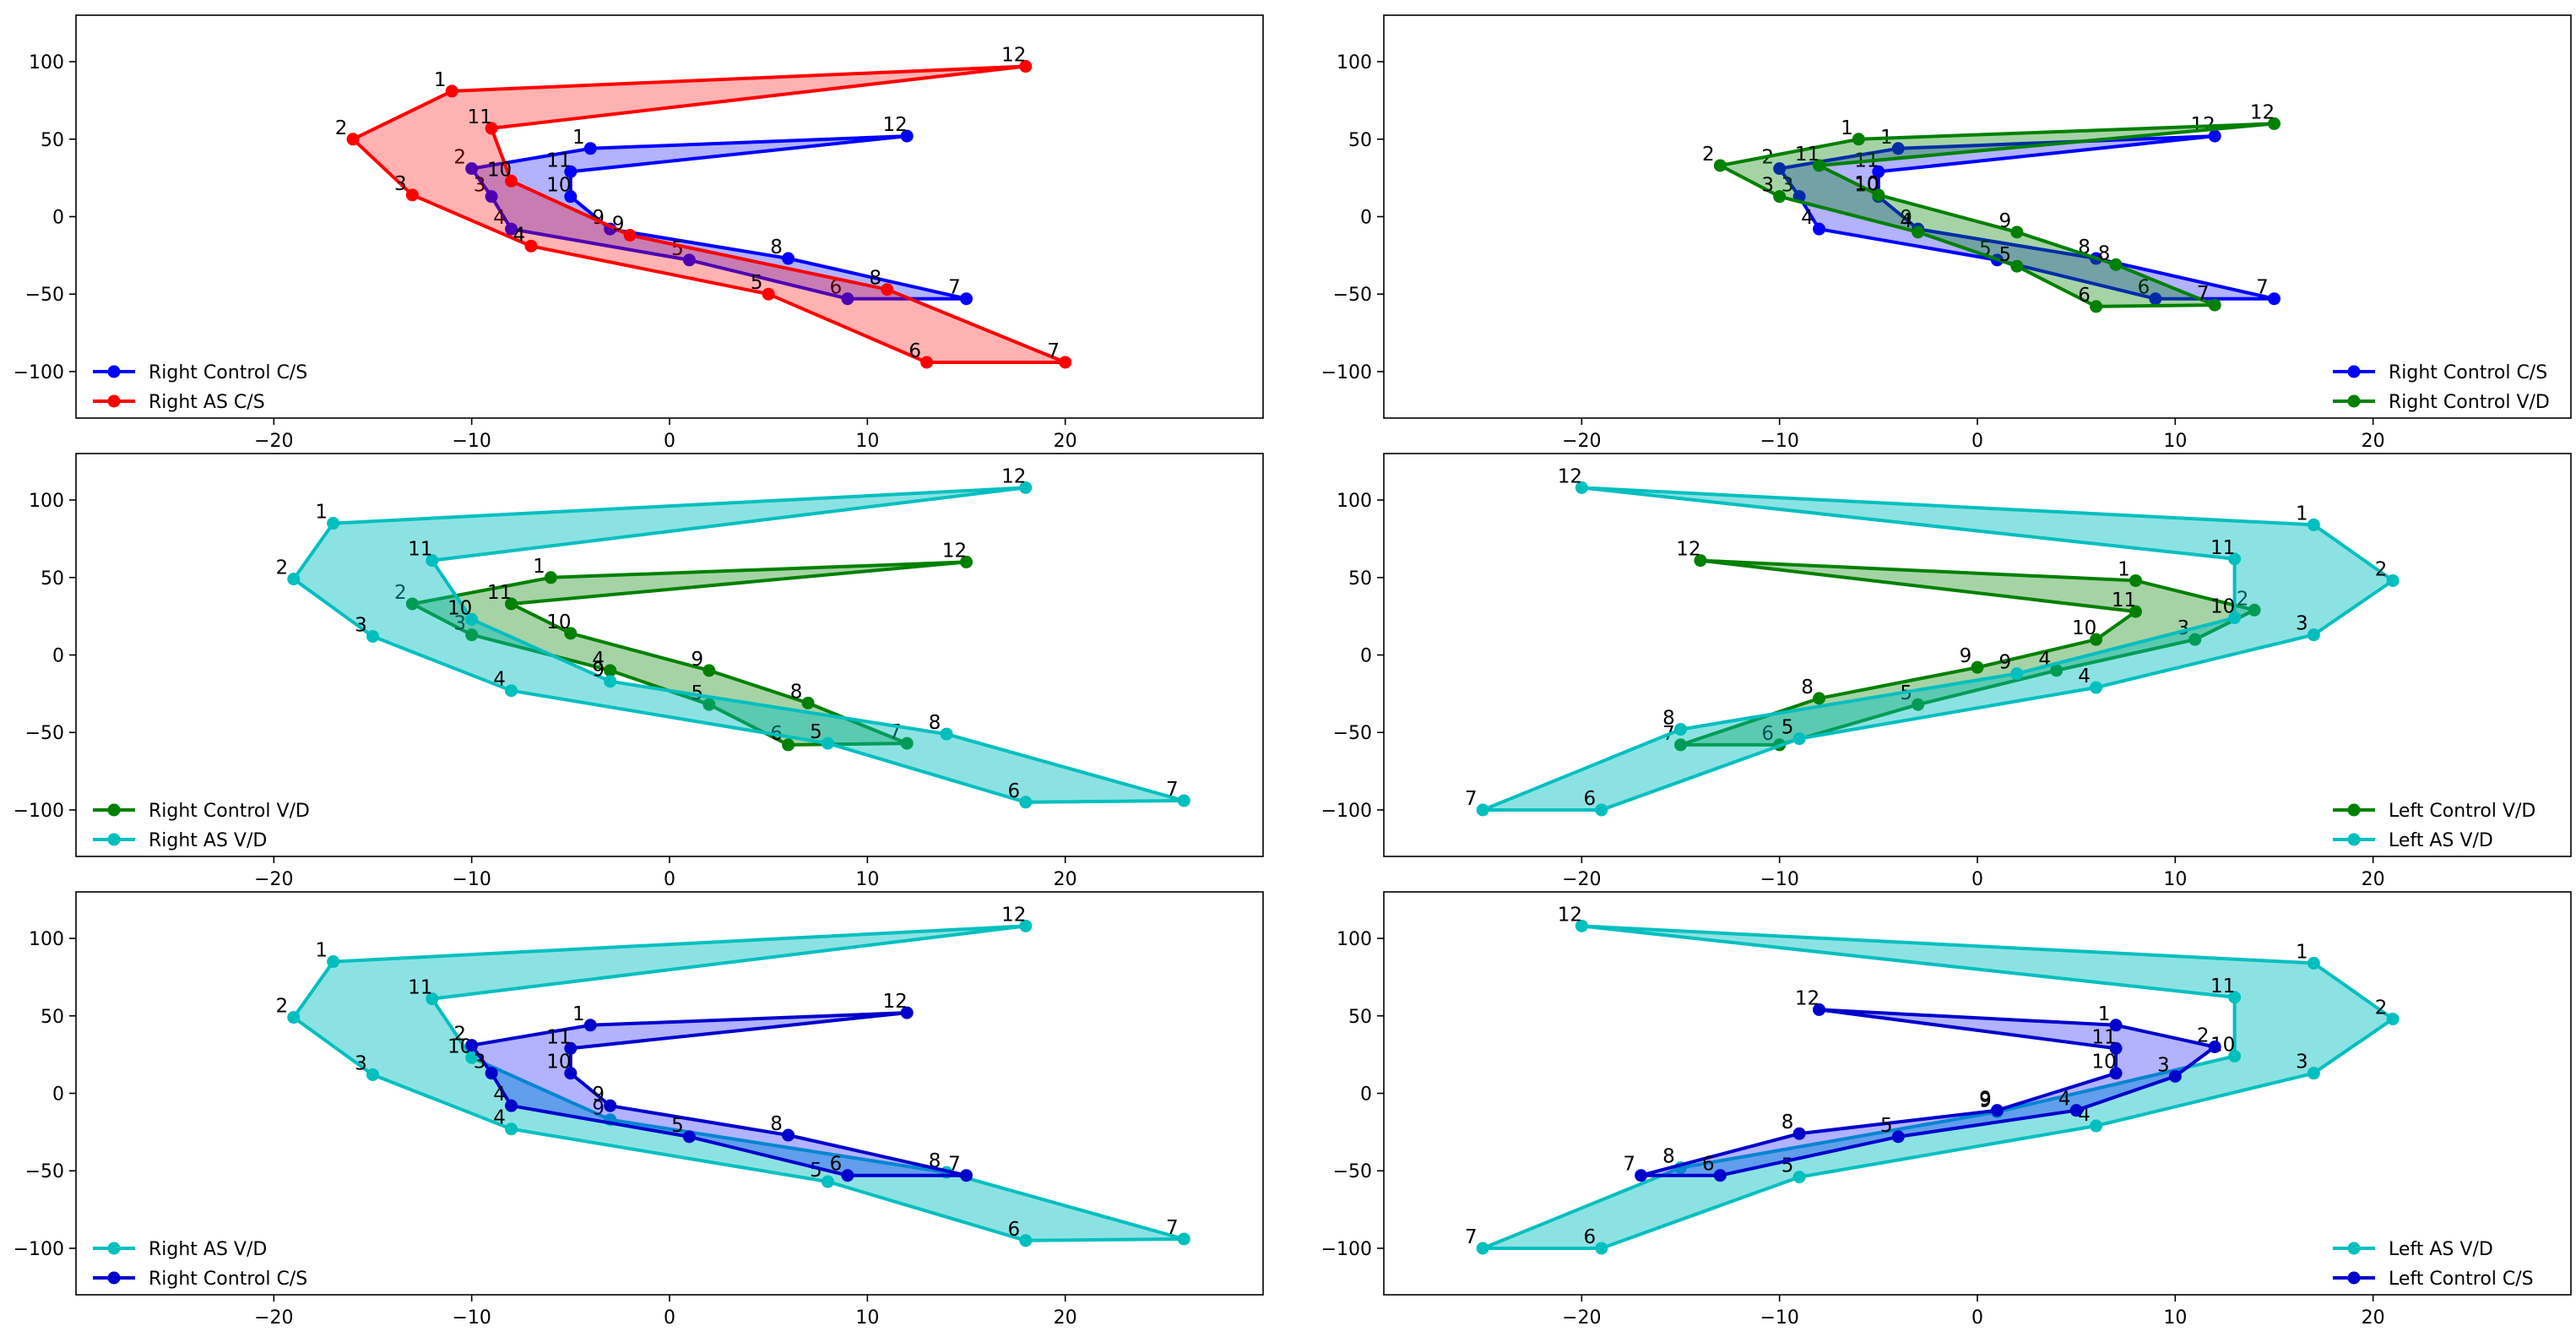  What do you see at coordinates (1986, 1100) in the screenshot?
I see `point-label: 9` at bounding box center [1986, 1100].